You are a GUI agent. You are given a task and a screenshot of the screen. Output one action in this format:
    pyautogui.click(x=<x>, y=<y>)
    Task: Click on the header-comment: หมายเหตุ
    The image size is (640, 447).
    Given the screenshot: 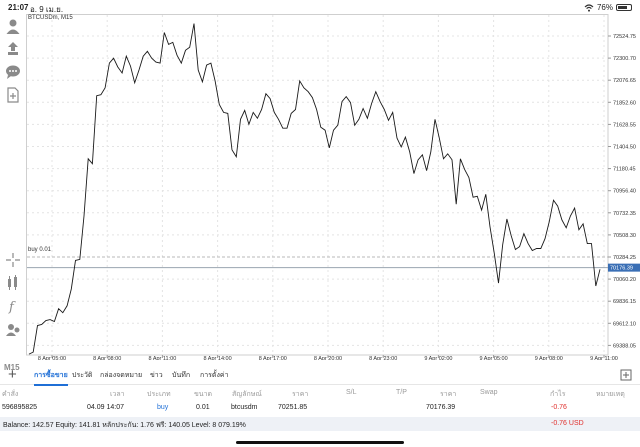 What is the action you would take?
    pyautogui.click(x=610, y=394)
    